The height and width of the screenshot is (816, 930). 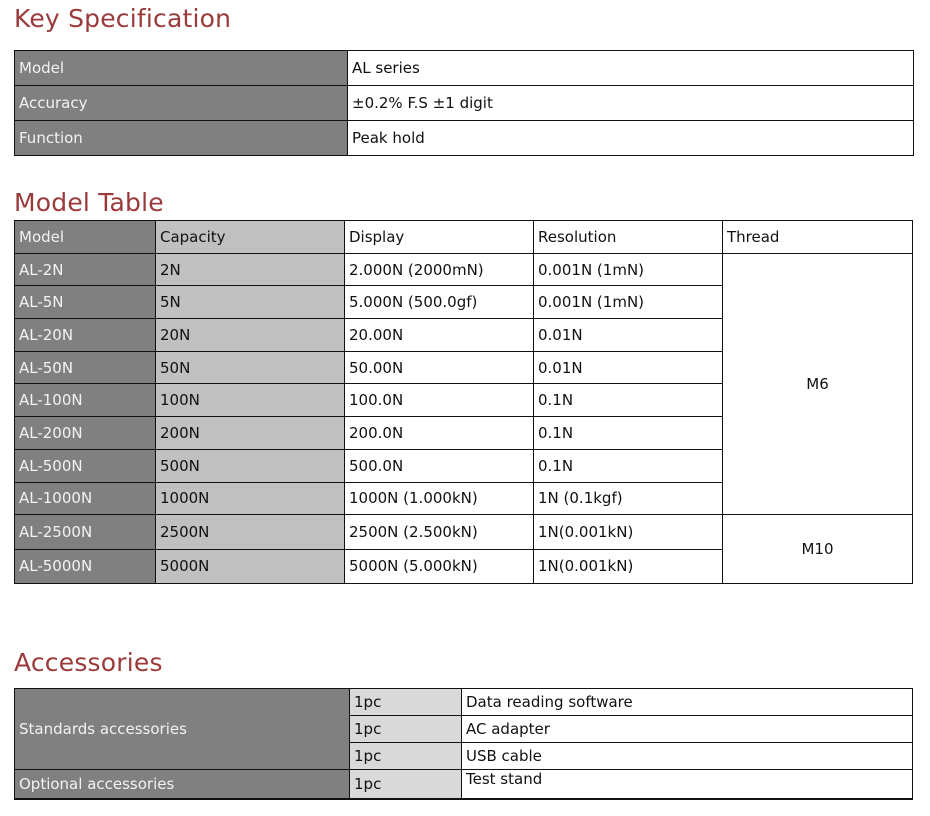 I want to click on resolution-cell: 1N (0.1kgf), so click(x=628, y=498).